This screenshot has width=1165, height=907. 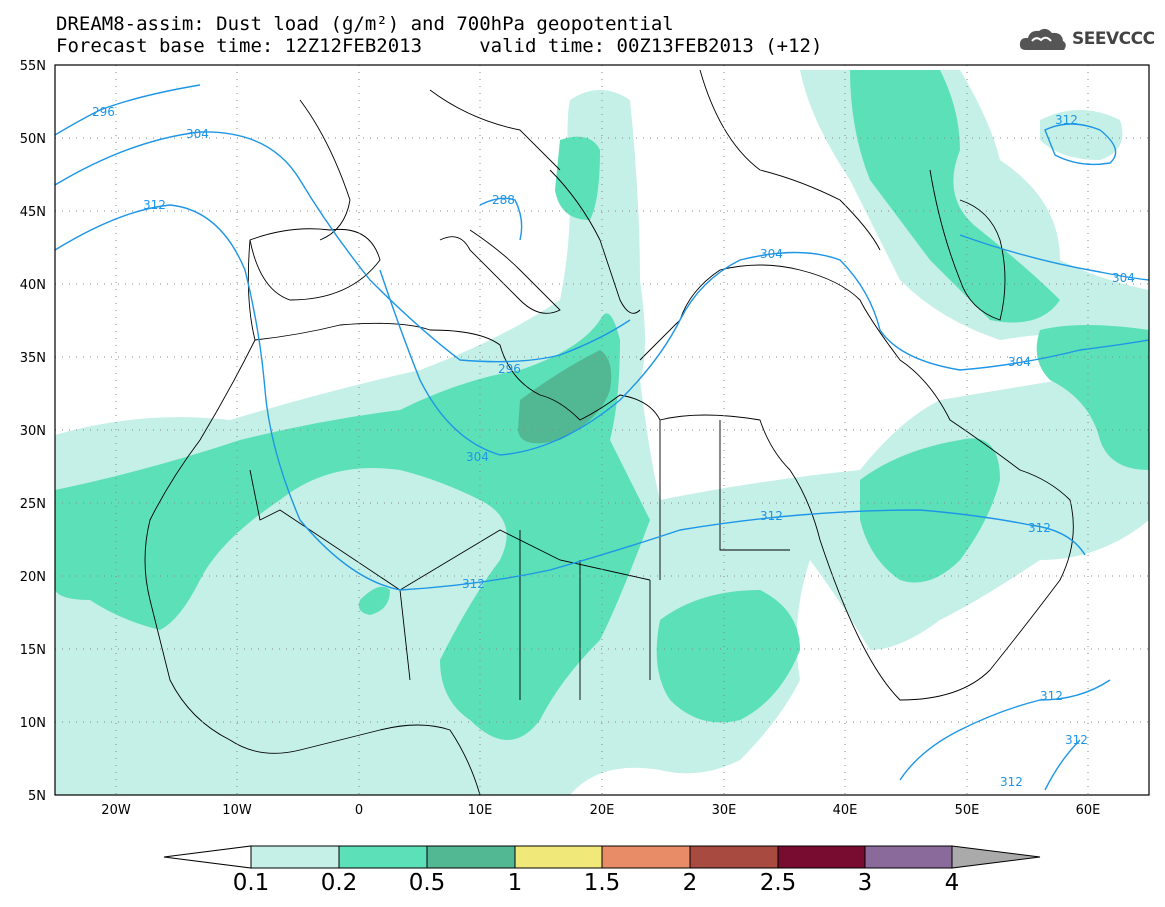 I want to click on lon-label: 50E, so click(x=967, y=810).